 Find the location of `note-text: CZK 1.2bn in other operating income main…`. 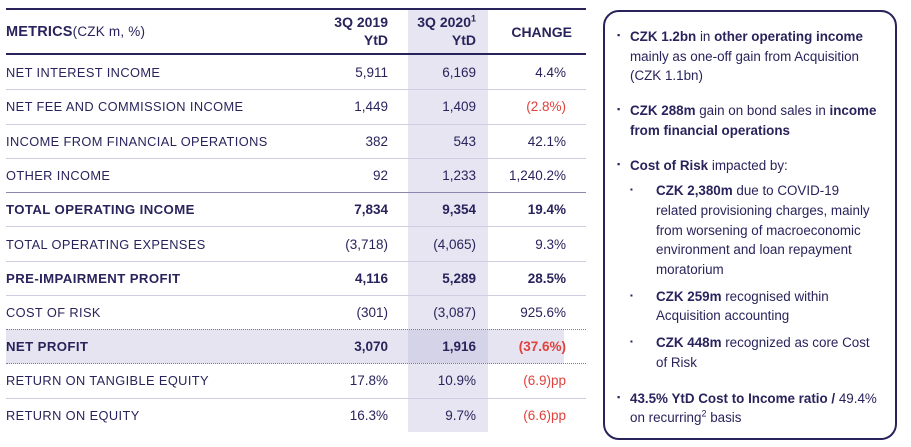

note-text: CZK 1.2bn in other operating income main… is located at coordinates (746, 56).